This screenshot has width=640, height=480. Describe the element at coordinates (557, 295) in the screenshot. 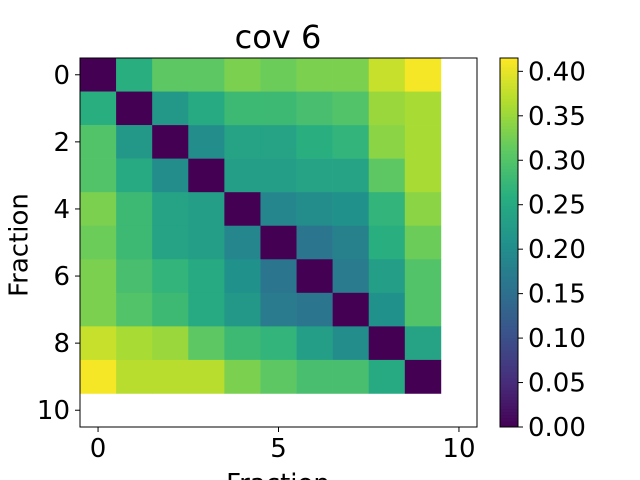

I see `colorbar-tick-label: 0.15` at that location.